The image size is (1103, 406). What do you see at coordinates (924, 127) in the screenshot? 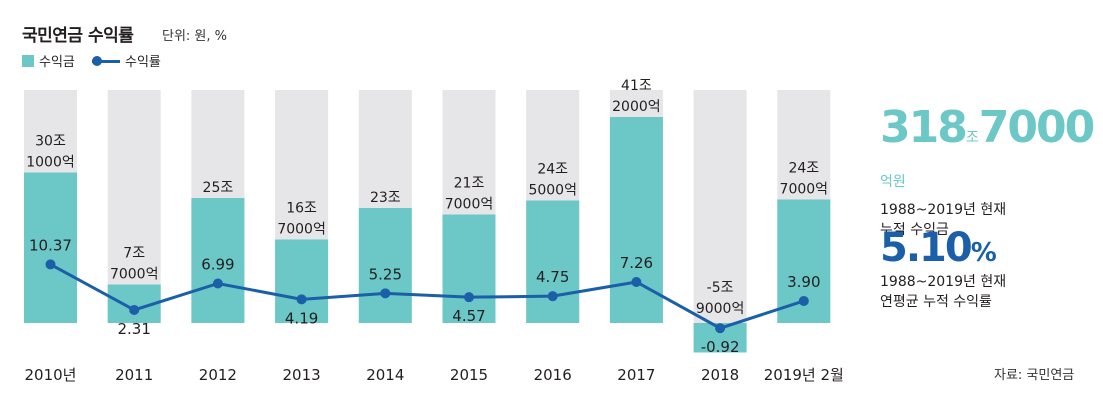
I see `total-profit-number1: 318` at bounding box center [924, 127].